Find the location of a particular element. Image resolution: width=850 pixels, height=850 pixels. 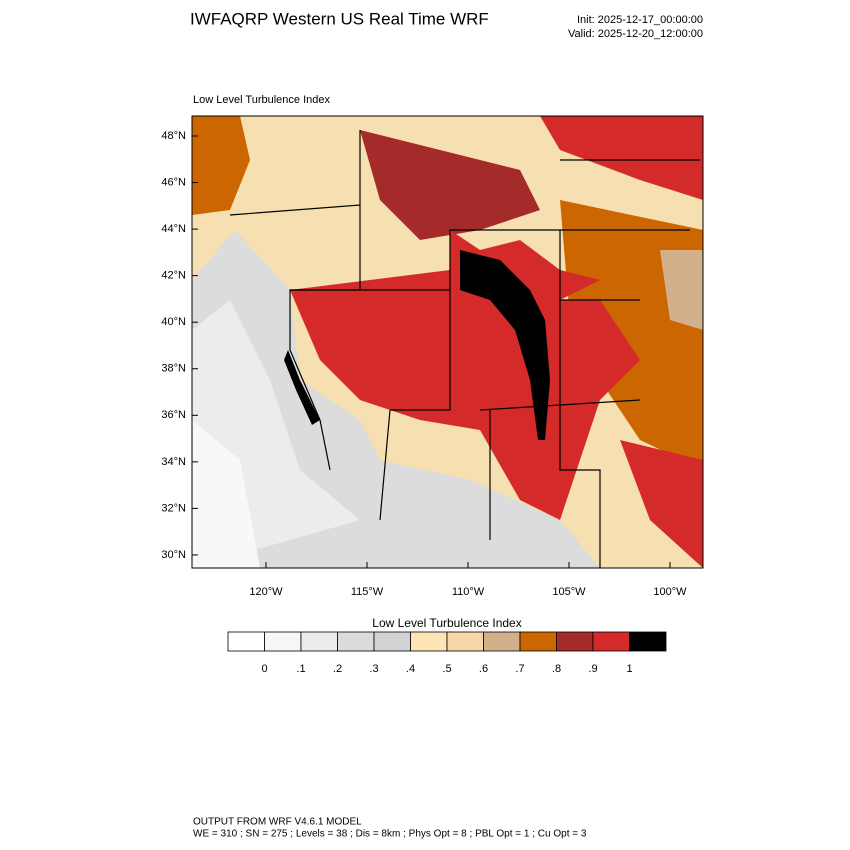

lon-label: 100°W is located at coordinates (670, 592).